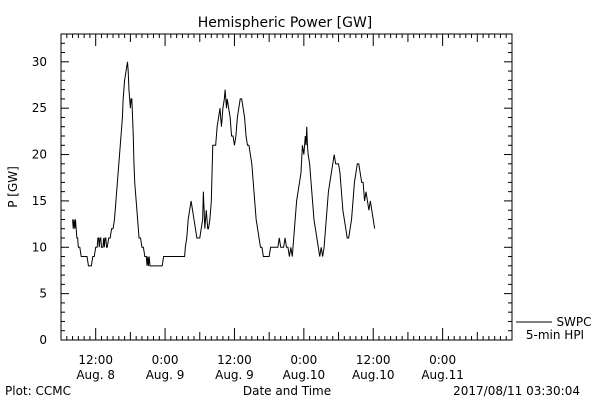 The height and width of the screenshot is (400, 600). I want to click on legend: SWPC 5-min HPI, so click(554, 328).